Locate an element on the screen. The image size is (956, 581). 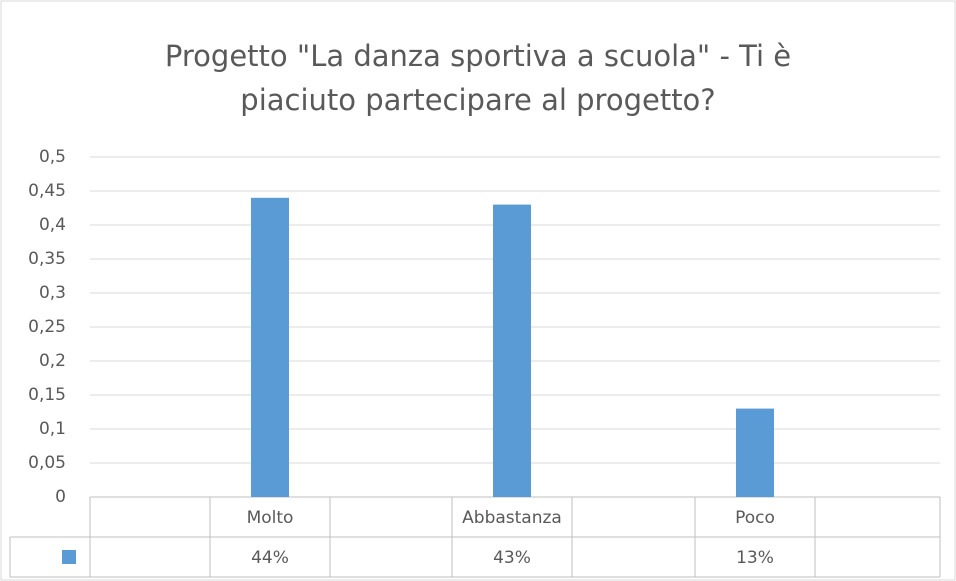
y-tick-label: 0,15 is located at coordinates (47, 395).